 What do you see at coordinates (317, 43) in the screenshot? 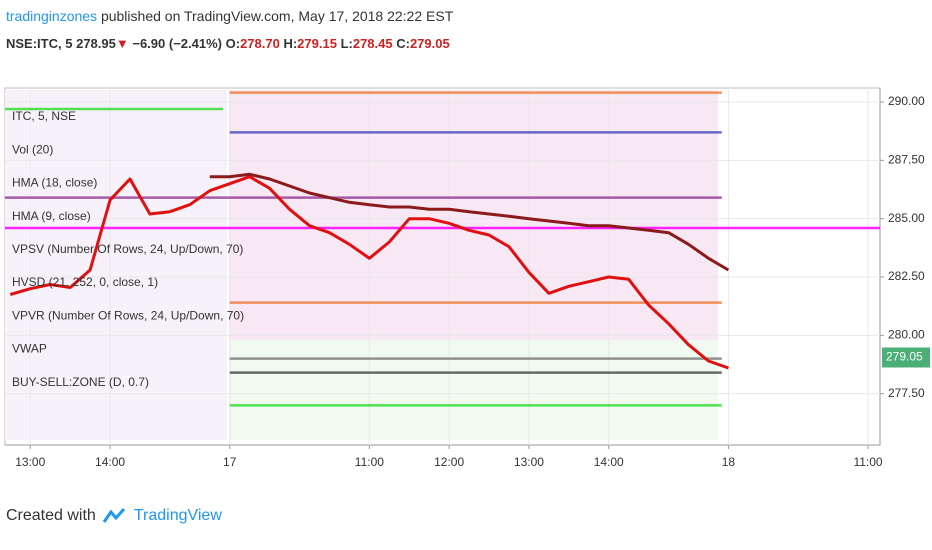
I see `high: 279.15` at bounding box center [317, 43].